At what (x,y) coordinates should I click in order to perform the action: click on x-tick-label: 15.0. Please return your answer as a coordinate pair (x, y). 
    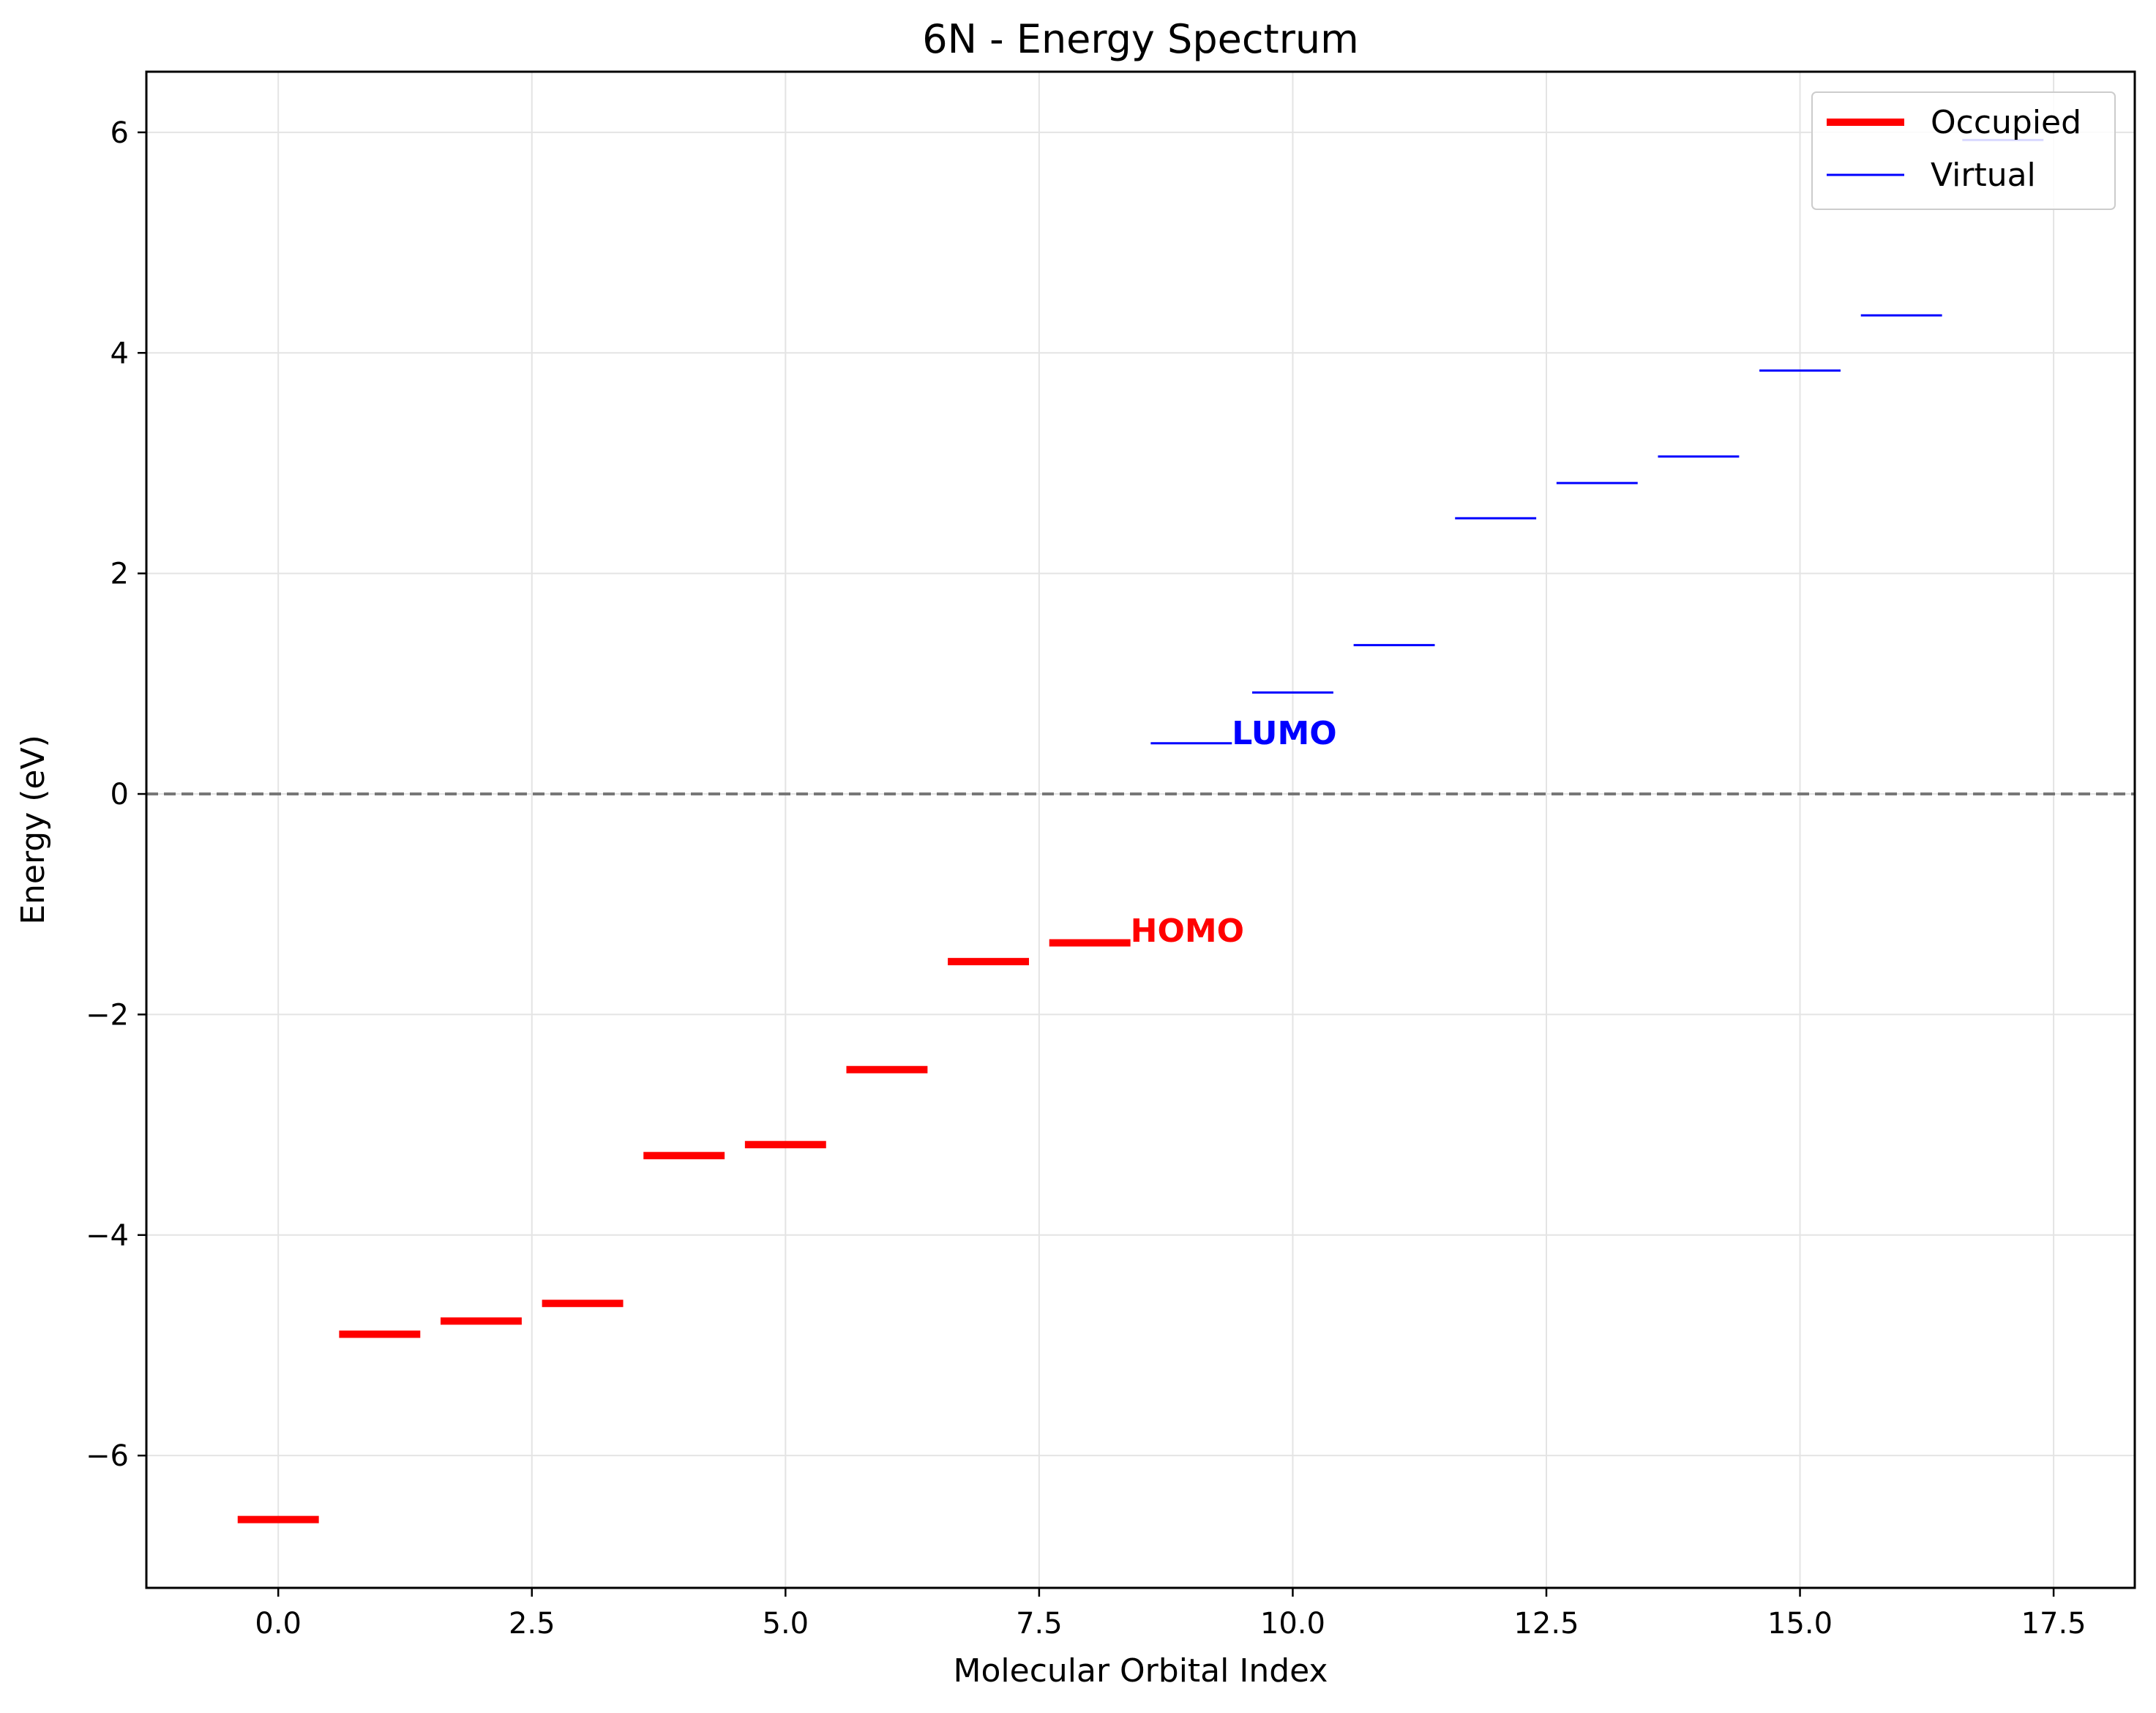
    Looking at the image, I should click on (1800, 1624).